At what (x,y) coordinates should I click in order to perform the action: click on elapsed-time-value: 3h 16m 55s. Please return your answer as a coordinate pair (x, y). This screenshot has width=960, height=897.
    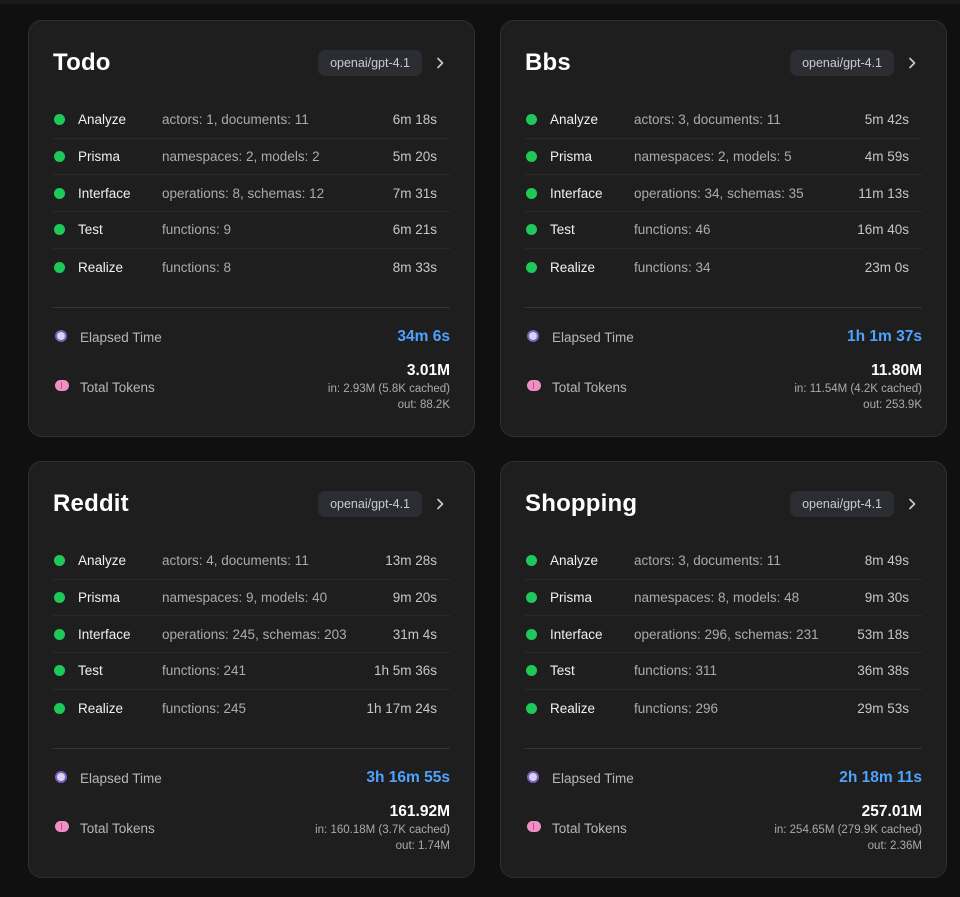
    Looking at the image, I should click on (408, 777).